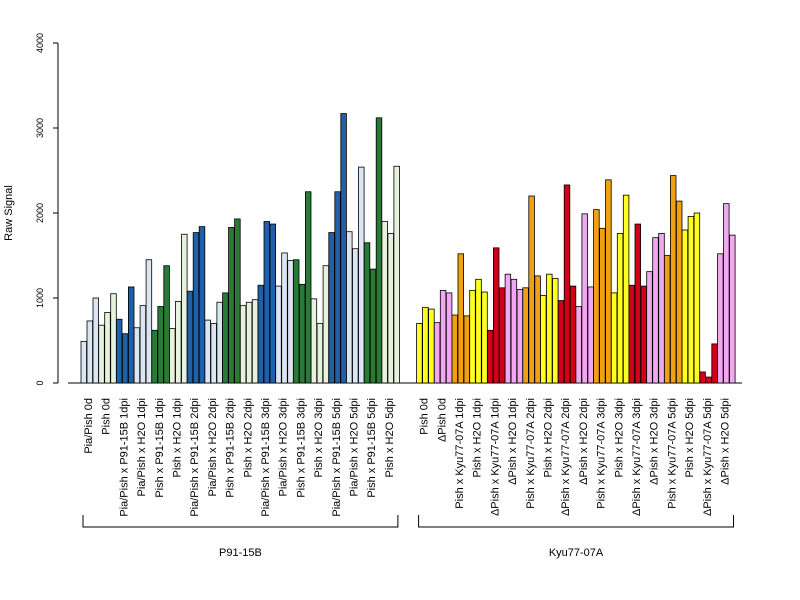 The width and height of the screenshot is (800, 600). What do you see at coordinates (160, 448) in the screenshot?
I see `category-label: Pish x P91-15B 1dpi` at bounding box center [160, 448].